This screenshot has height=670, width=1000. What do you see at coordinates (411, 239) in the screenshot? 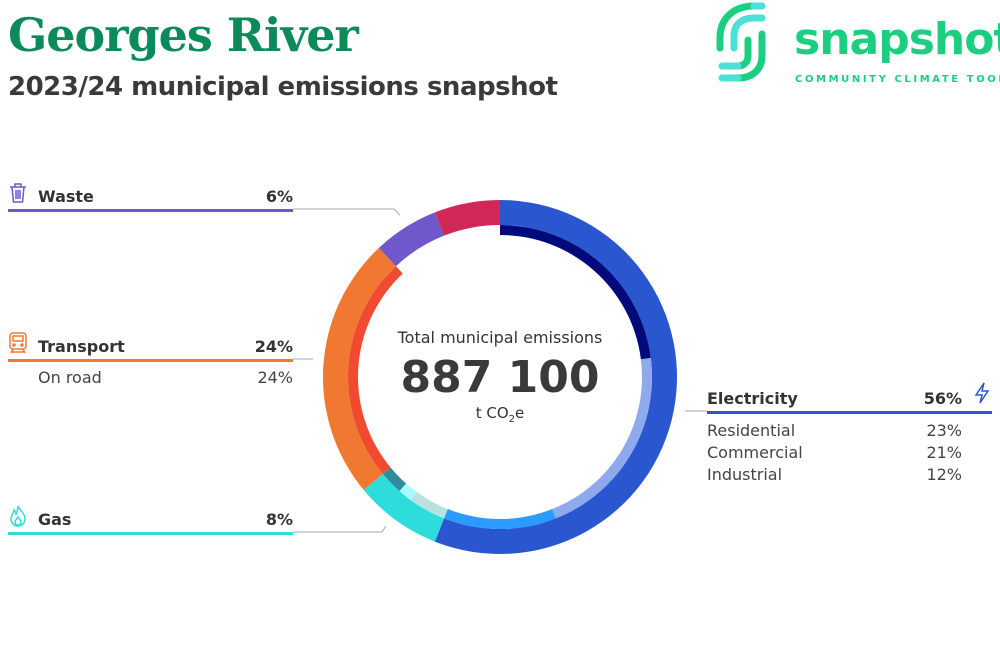
I see `donut-slice-waste` at bounding box center [411, 239].